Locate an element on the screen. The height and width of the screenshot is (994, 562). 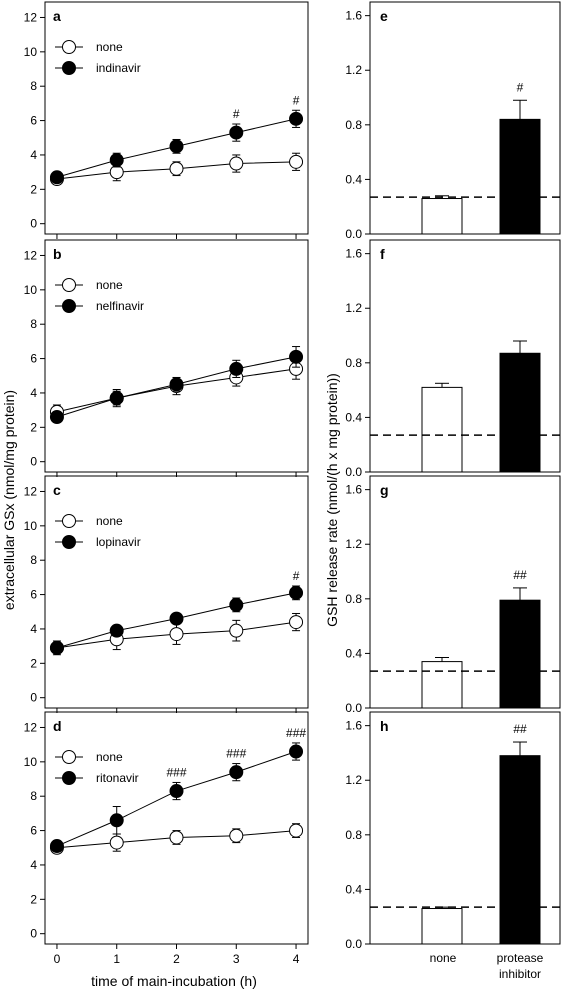
panel-g: 0.0 0.4 0.8 1.2 1.6 g ## is located at coordinates (453, 595).